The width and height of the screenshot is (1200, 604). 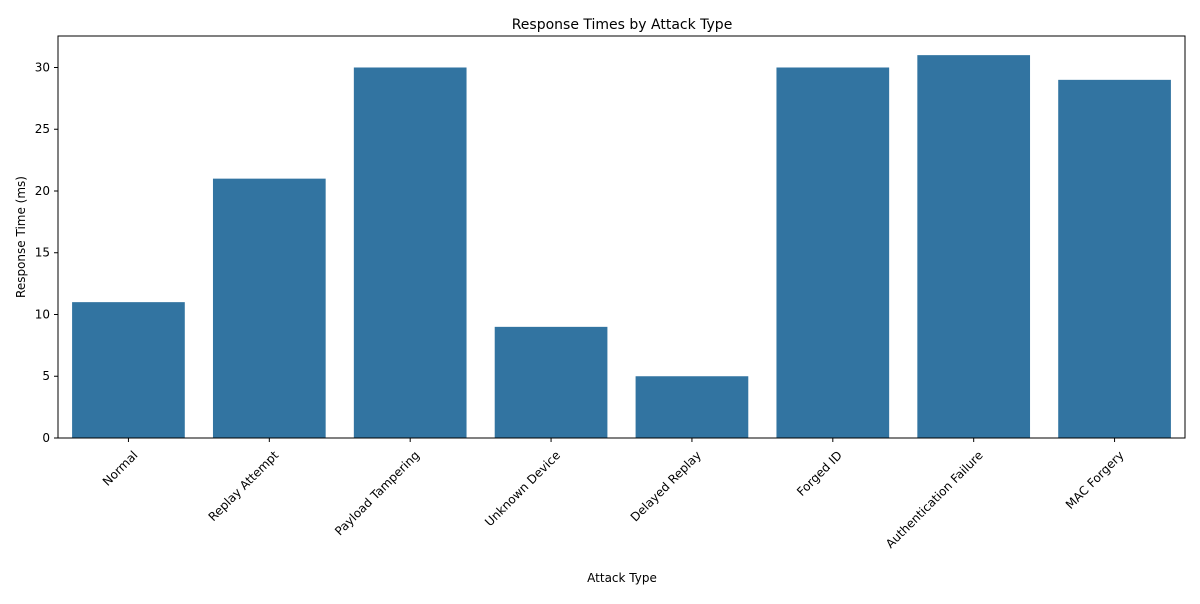 What do you see at coordinates (1095, 480) in the screenshot?
I see `x-tick-label: MAC Forgery` at bounding box center [1095, 480].